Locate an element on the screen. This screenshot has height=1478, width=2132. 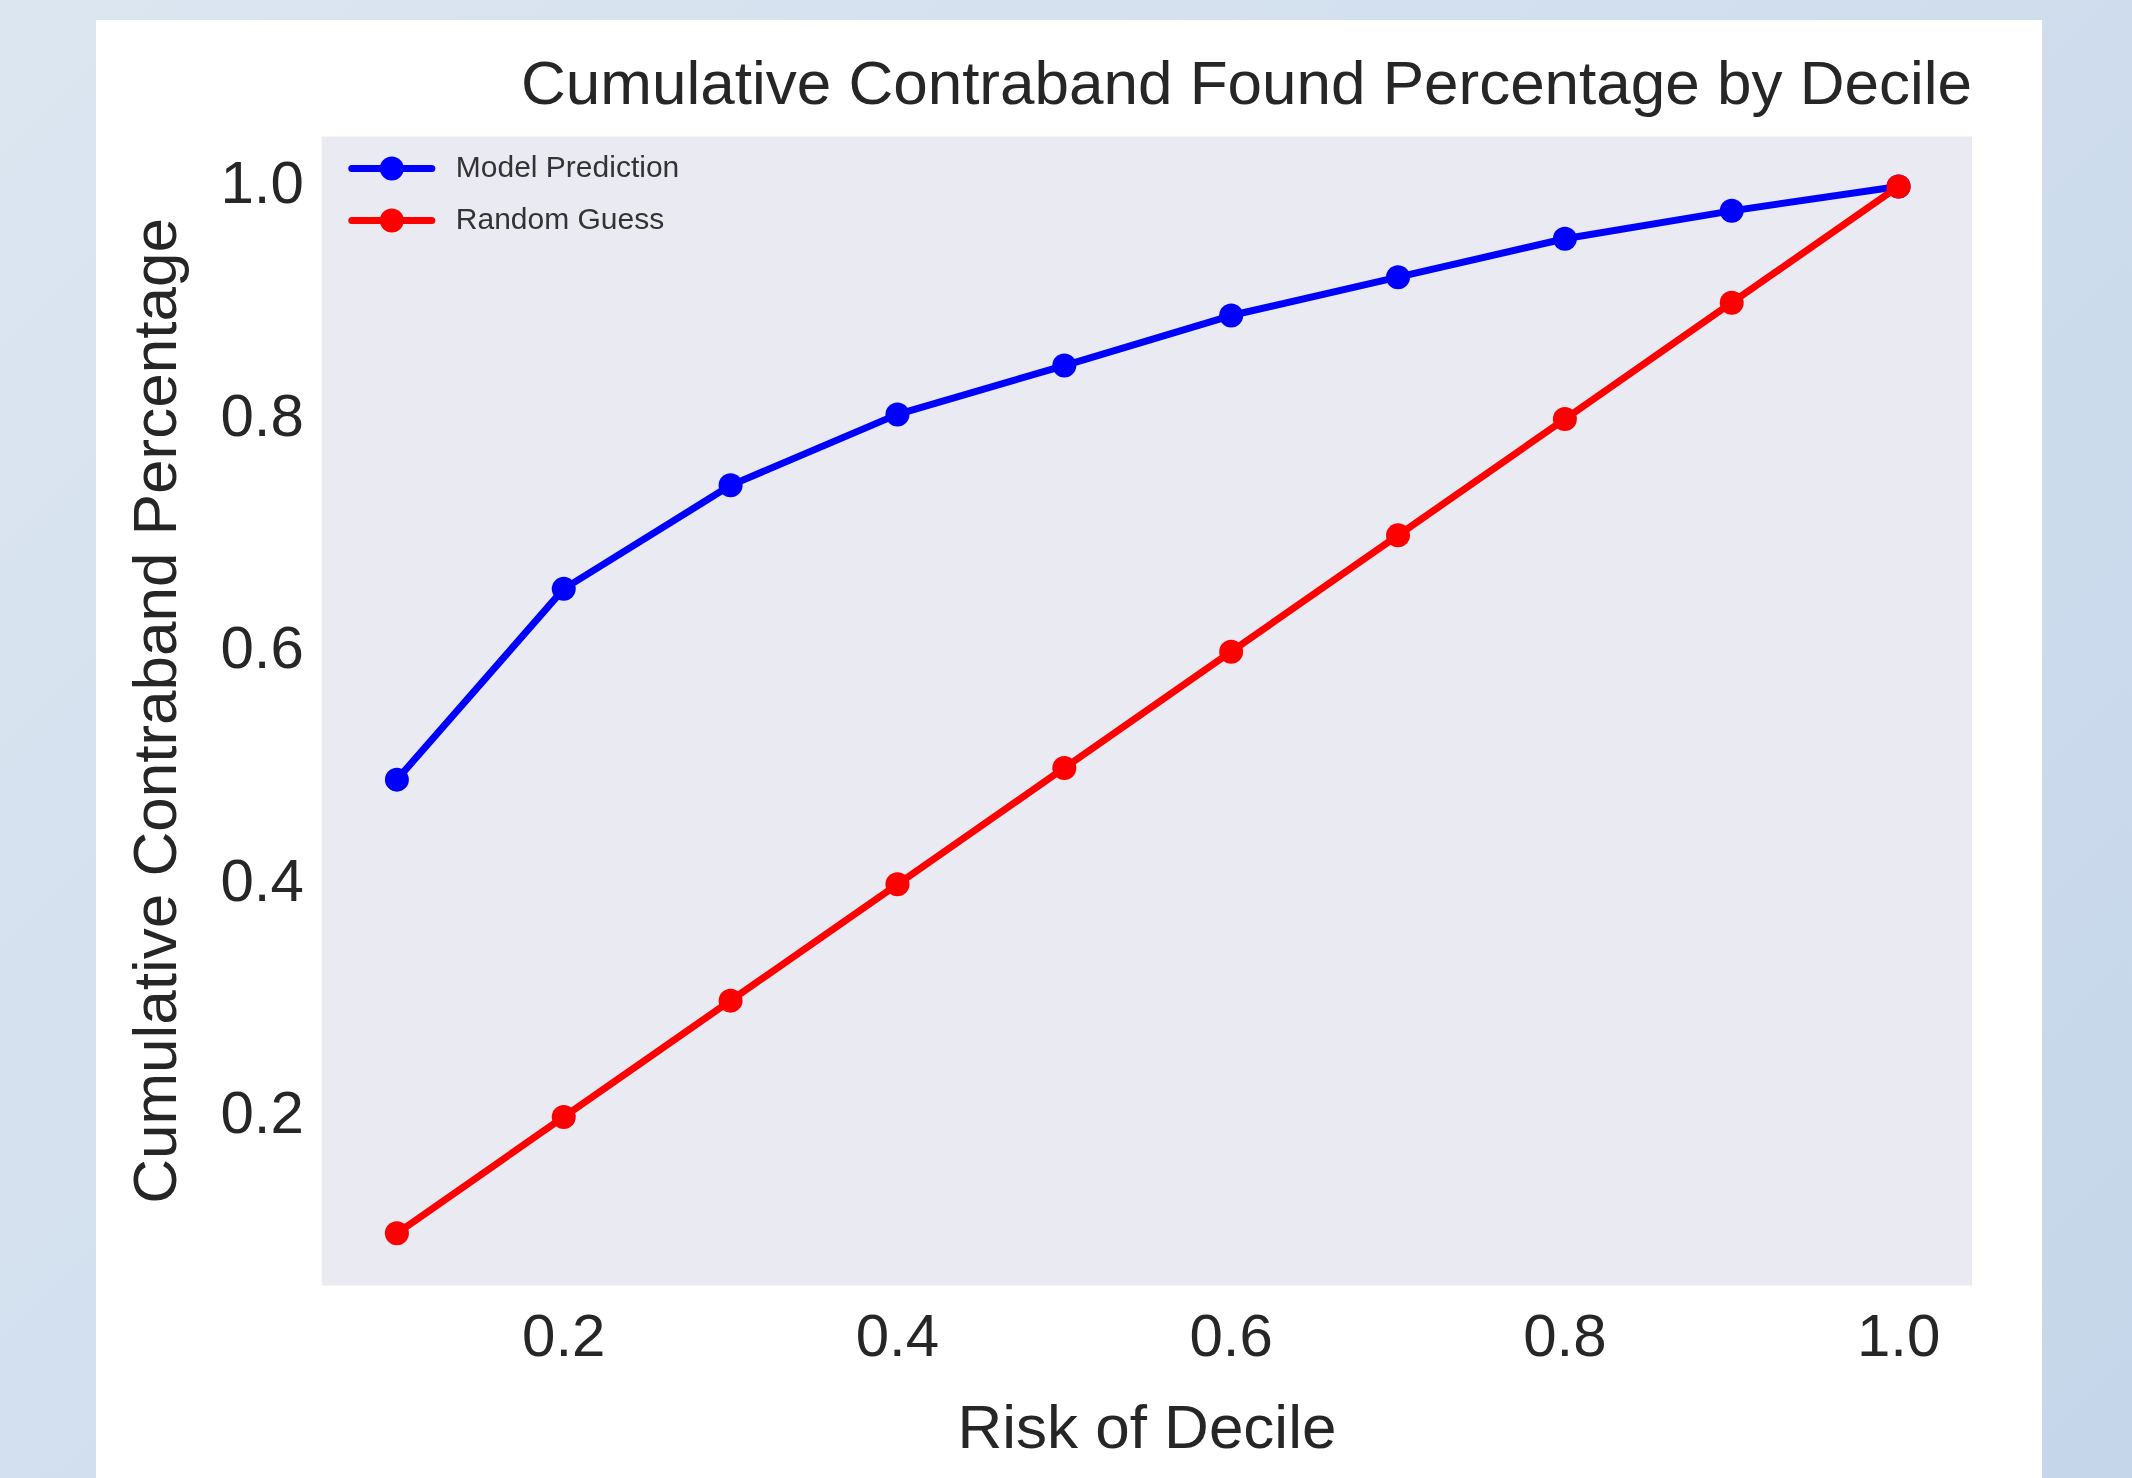
y-axis-title: Cumulative Contraband Percentage is located at coordinates (155, 711).